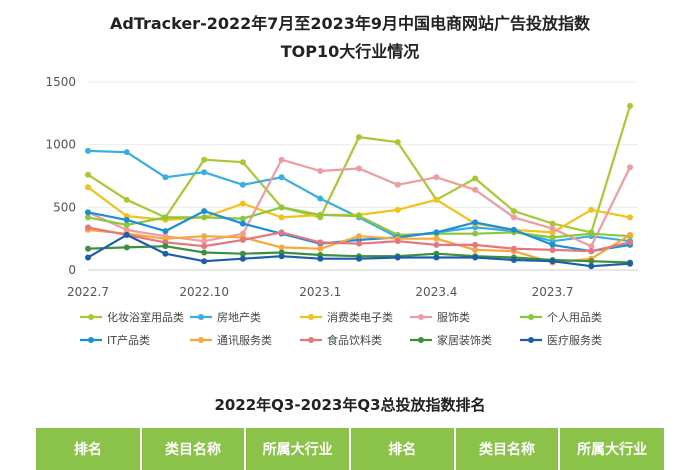 Image resolution: width=700 pixels, height=470 pixels. What do you see at coordinates (88, 292) in the screenshot?
I see `x-tick-label: 2022.7` at bounding box center [88, 292].